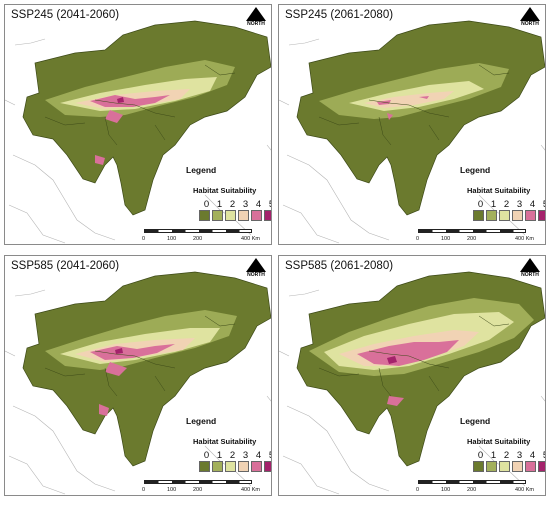 This screenshot has height=507, width=550. I want to click on panel-title: SSP245 (2061-2080), so click(339, 15).